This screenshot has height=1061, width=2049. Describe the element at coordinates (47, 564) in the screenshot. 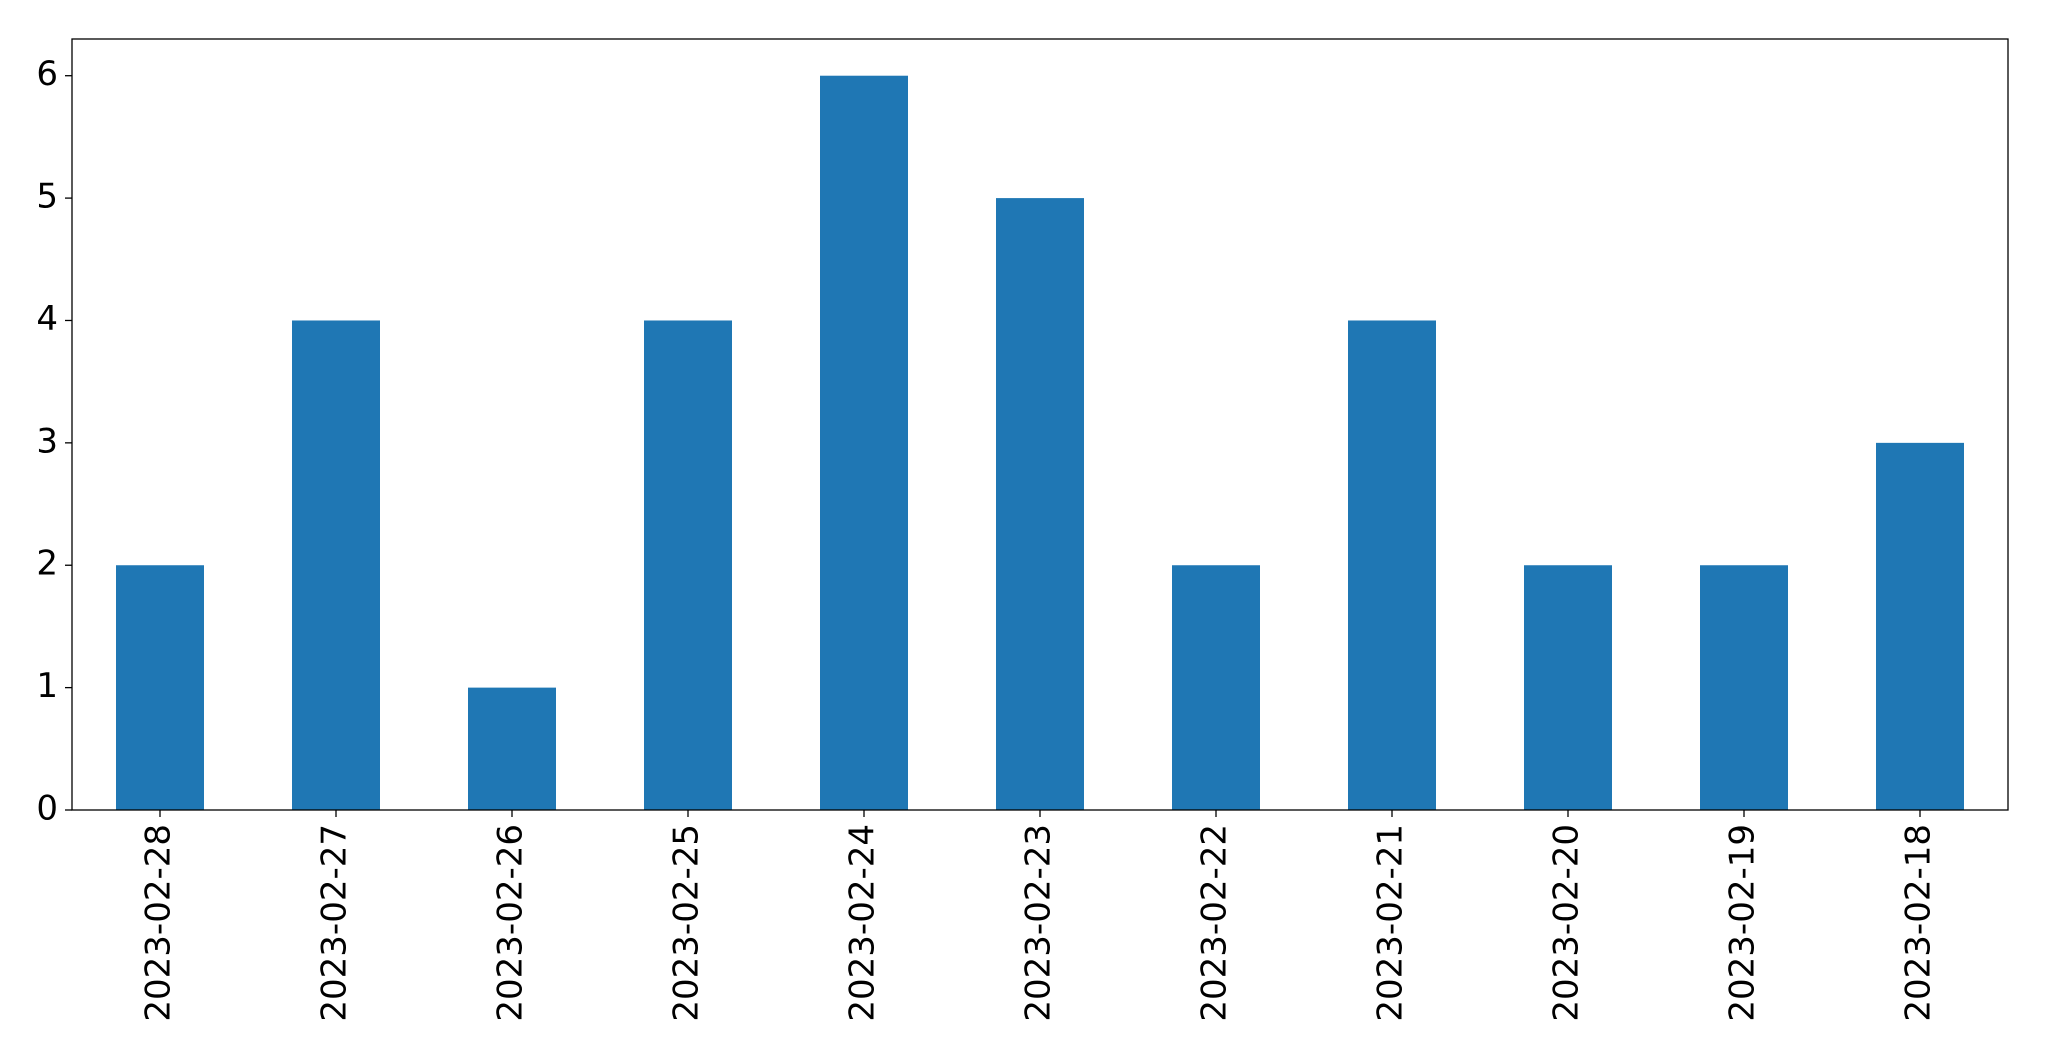

I see `y-tick-label: 2` at that location.